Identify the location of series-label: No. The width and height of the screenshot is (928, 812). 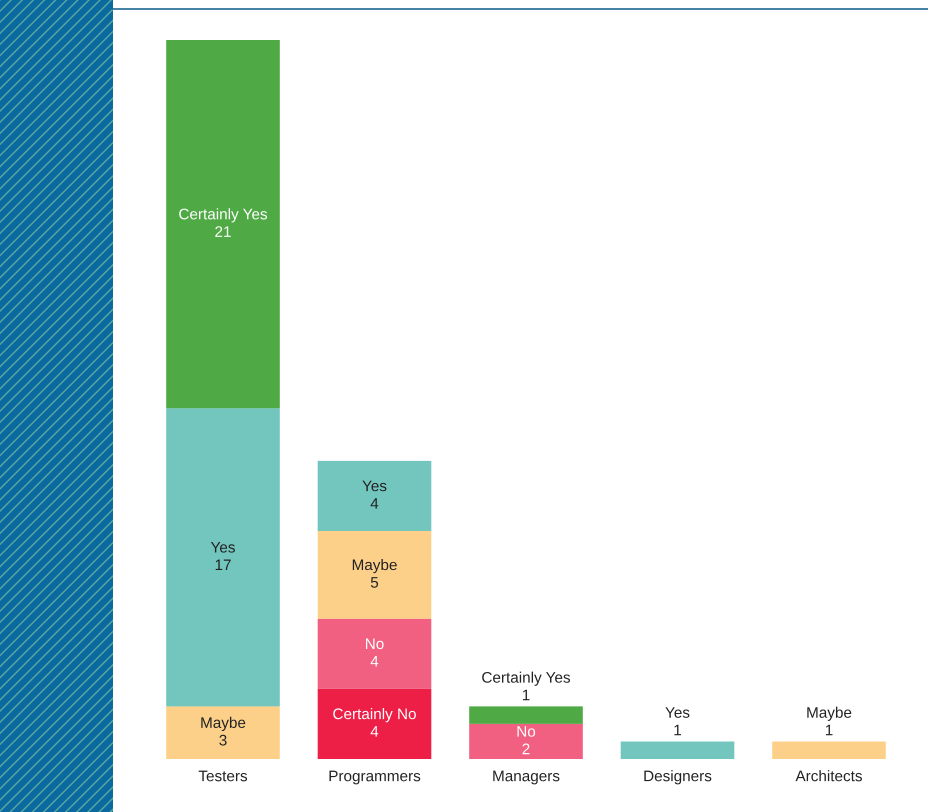
(526, 731).